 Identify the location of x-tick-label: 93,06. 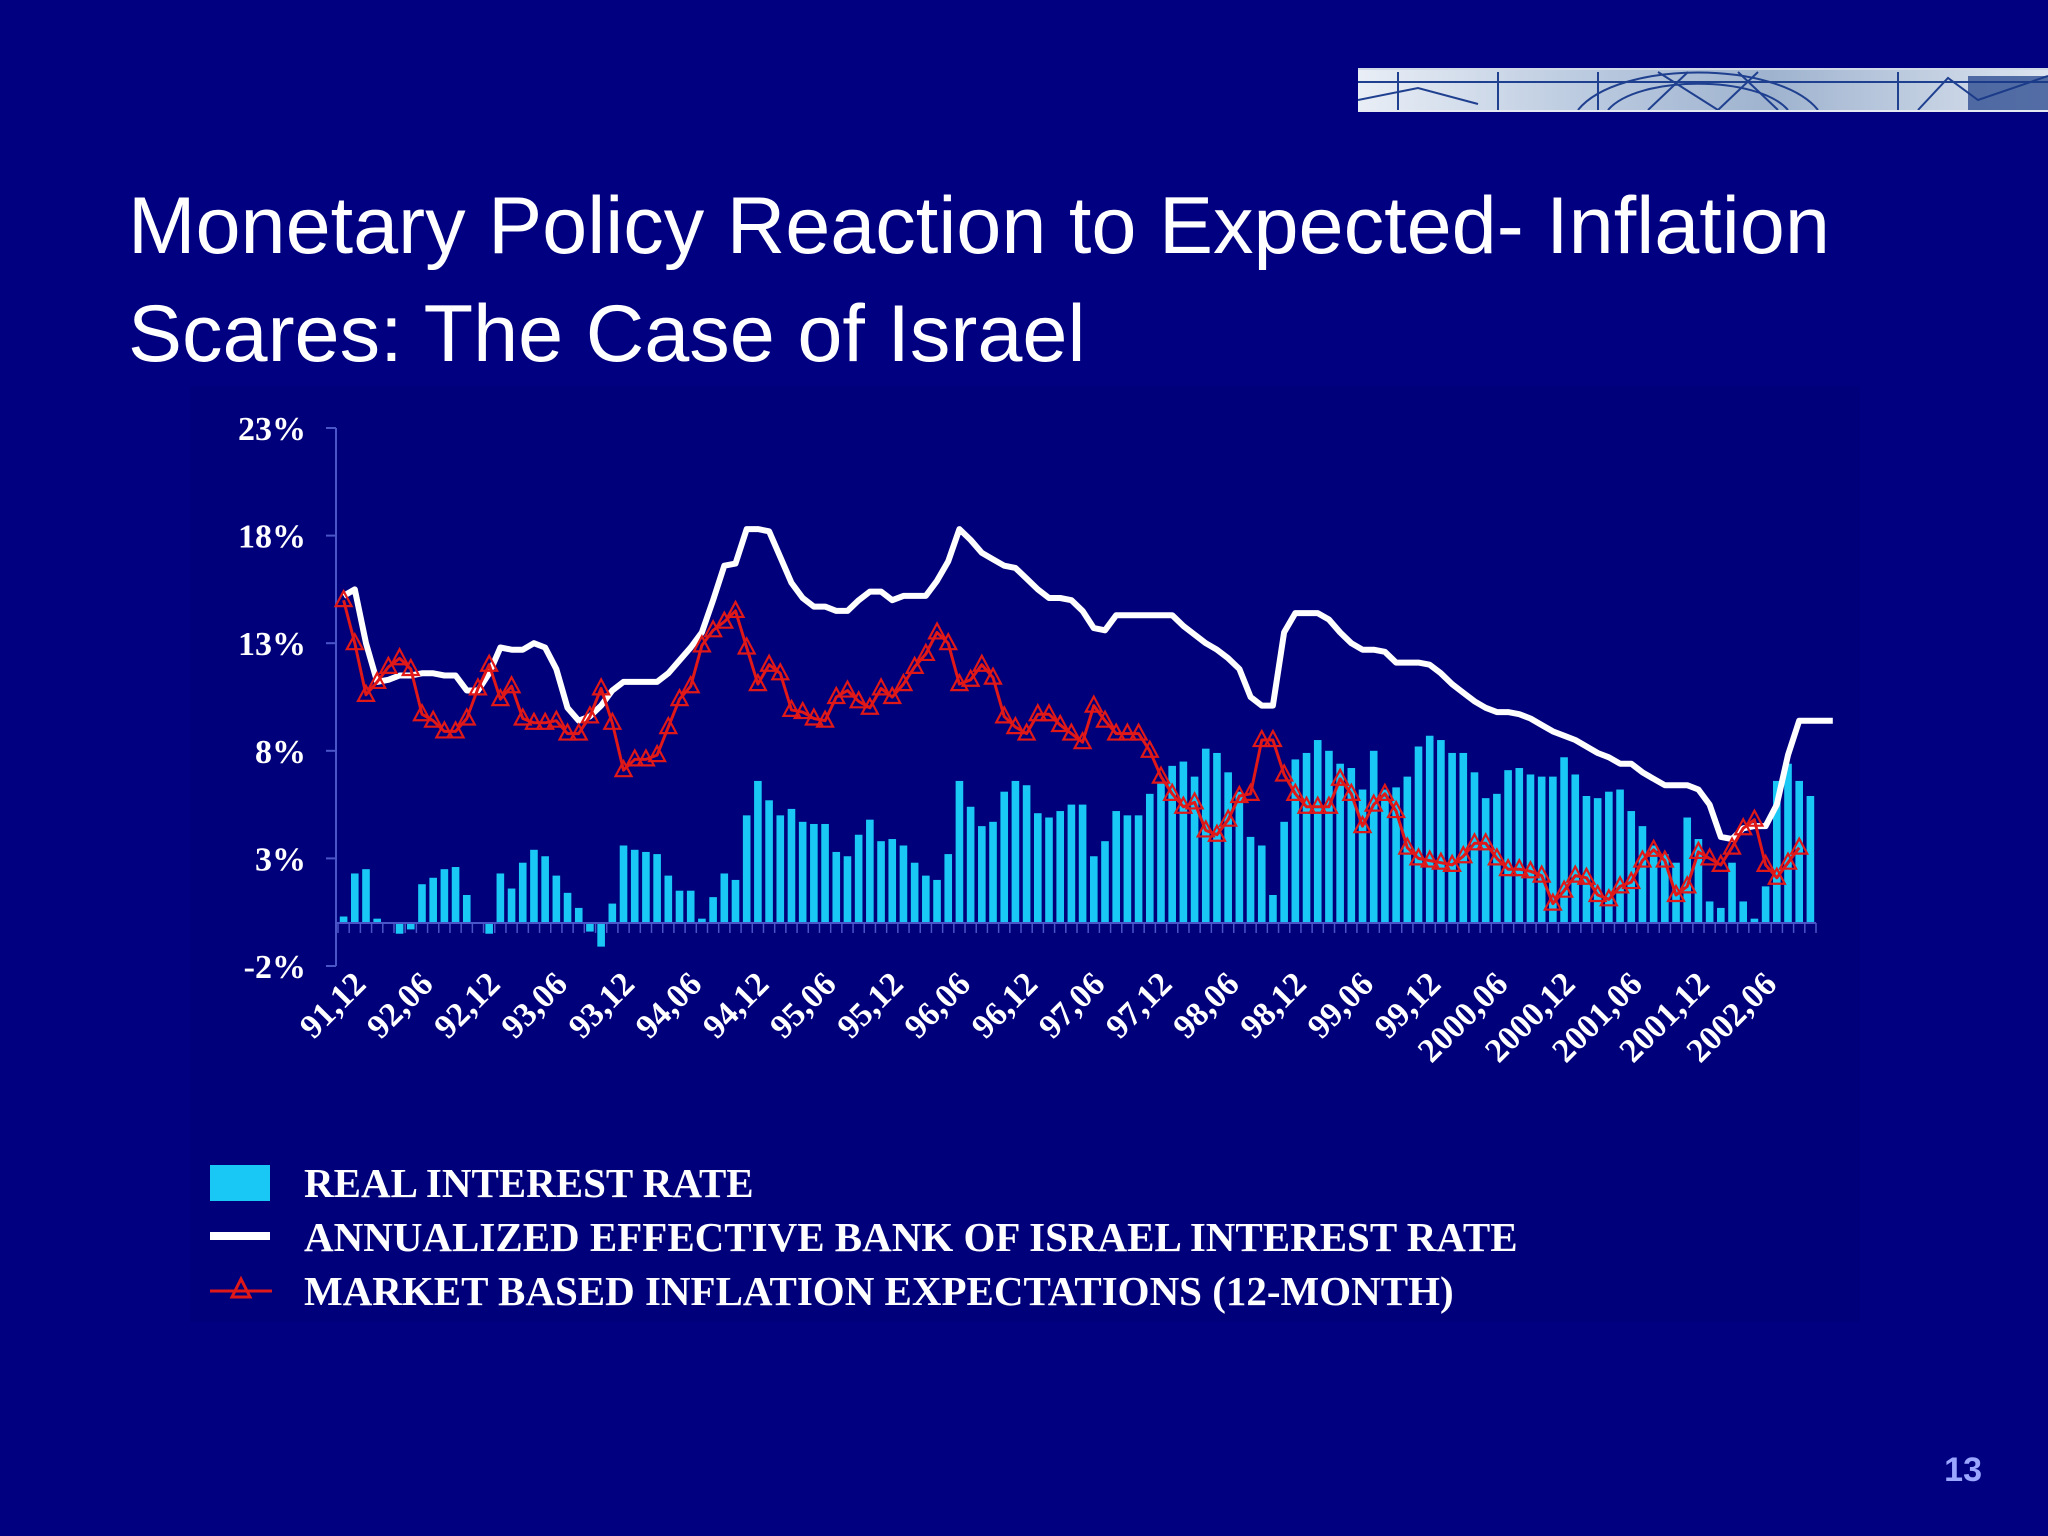
(535, 1005).